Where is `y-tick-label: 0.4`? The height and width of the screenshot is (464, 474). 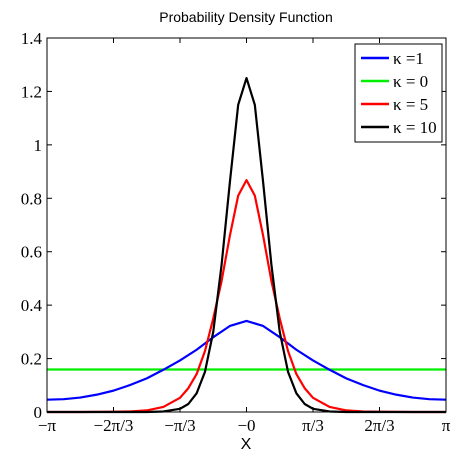 y-tick-label: 0.4 is located at coordinates (32, 305).